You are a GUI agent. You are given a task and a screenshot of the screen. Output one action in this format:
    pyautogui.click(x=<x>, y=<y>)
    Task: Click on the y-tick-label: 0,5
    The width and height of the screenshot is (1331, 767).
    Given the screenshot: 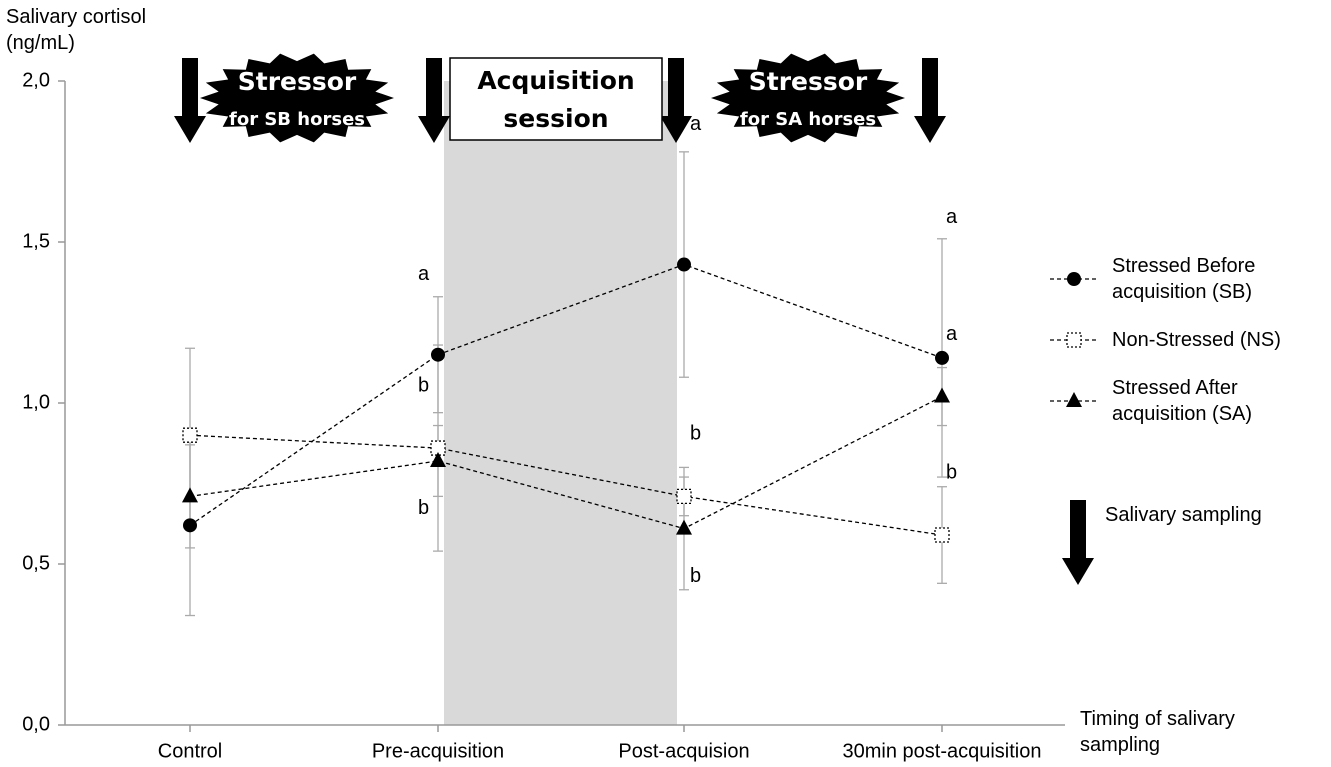 What is the action you would take?
    pyautogui.click(x=36, y=563)
    